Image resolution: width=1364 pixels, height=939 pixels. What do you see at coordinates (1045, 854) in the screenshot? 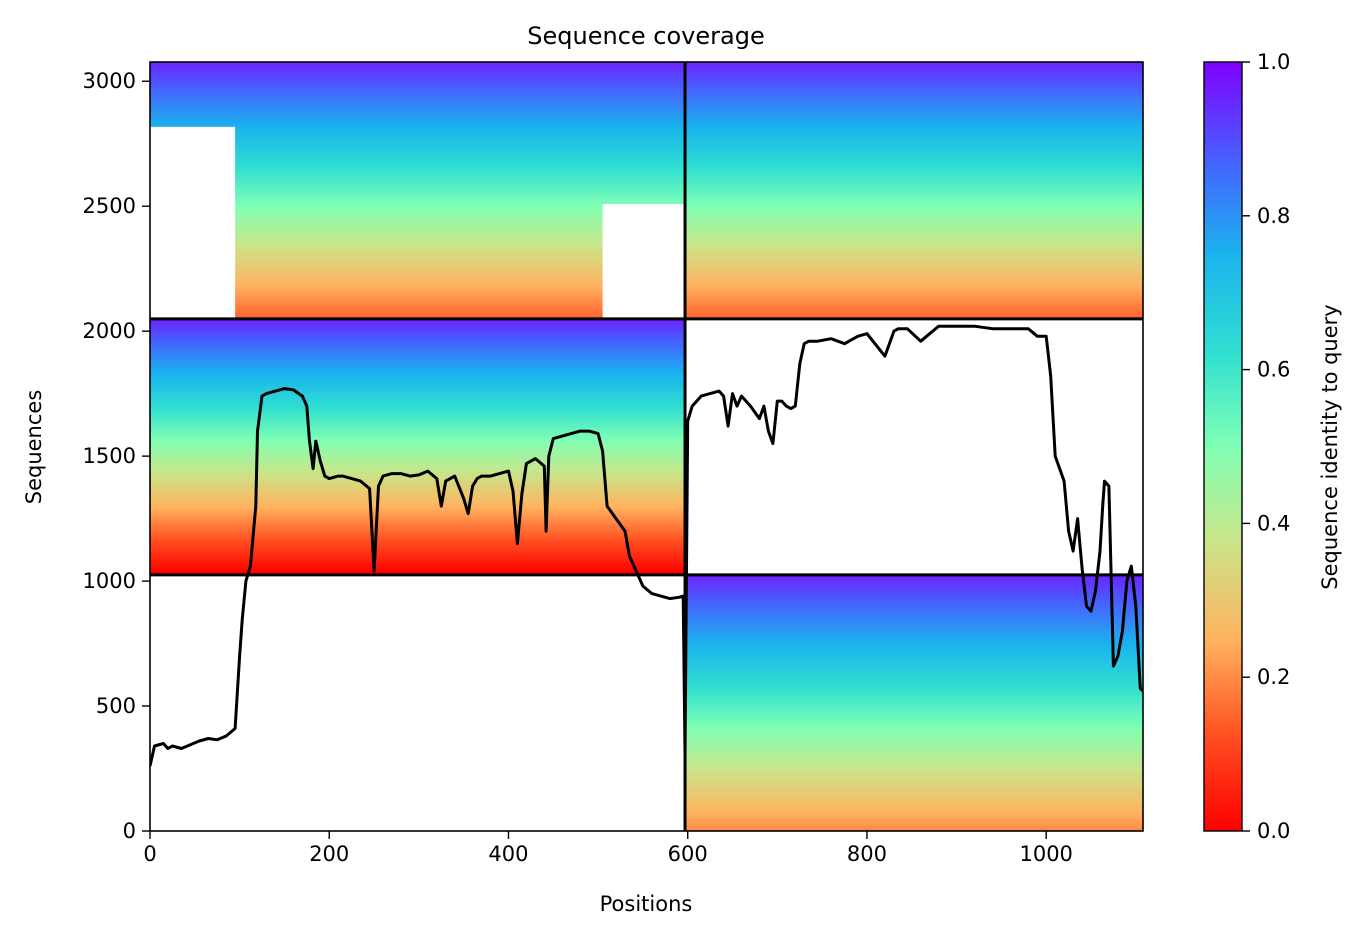
I see `x-tick-label: 1000` at bounding box center [1045, 854].